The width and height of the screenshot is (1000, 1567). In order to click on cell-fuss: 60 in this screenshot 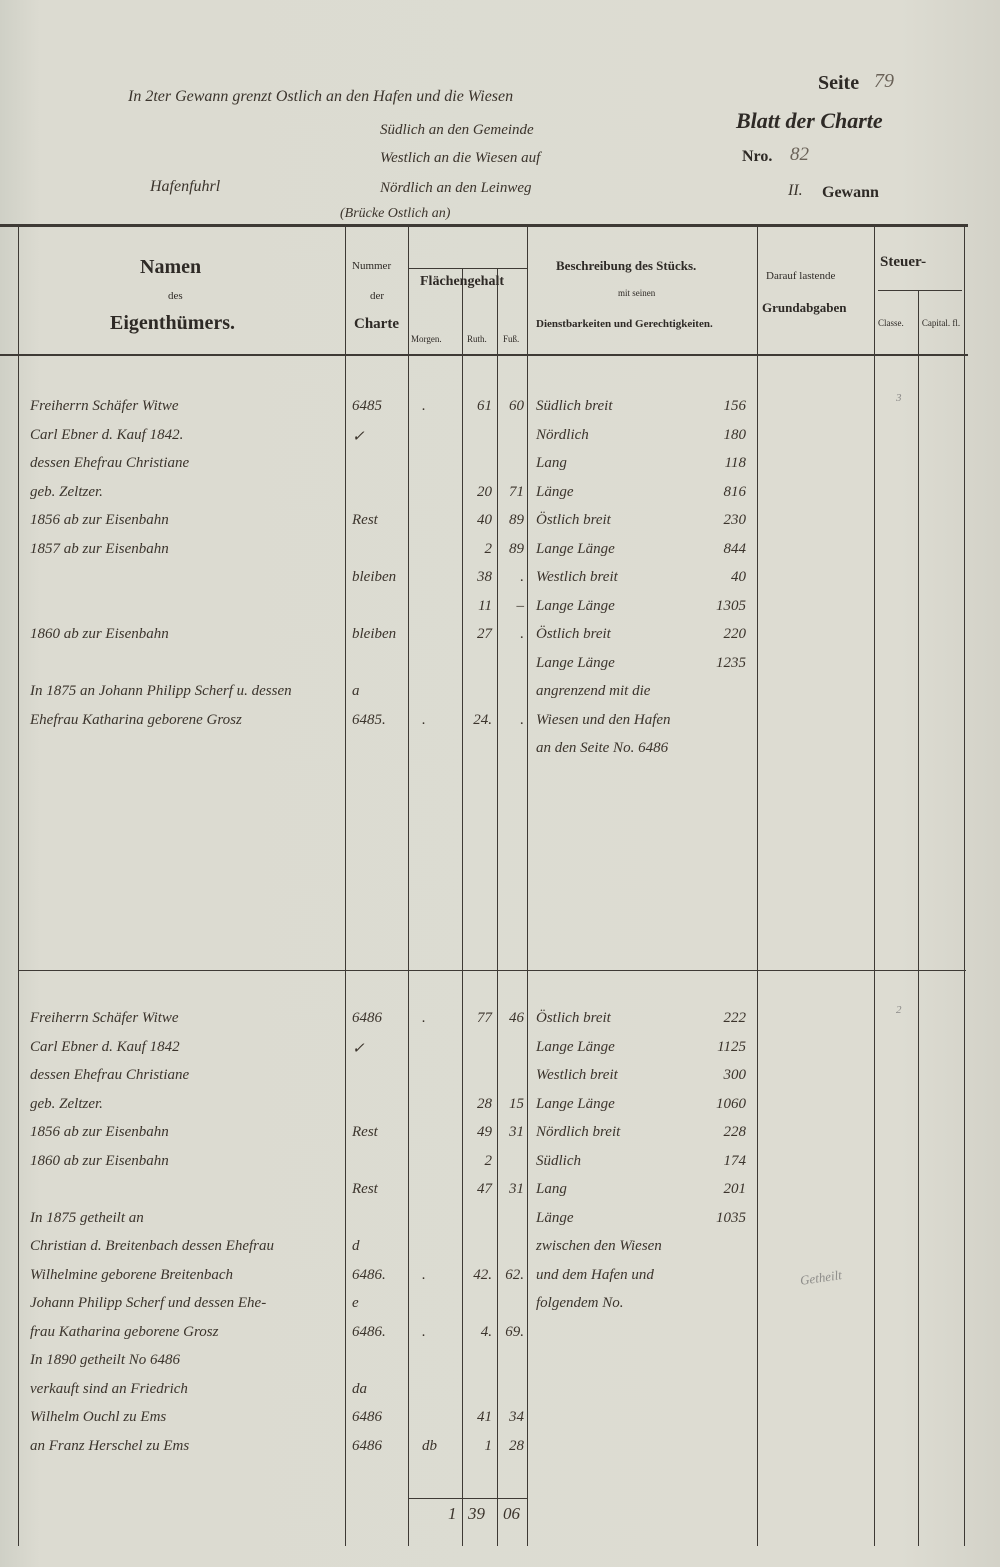, I will do `click(516, 406)`.